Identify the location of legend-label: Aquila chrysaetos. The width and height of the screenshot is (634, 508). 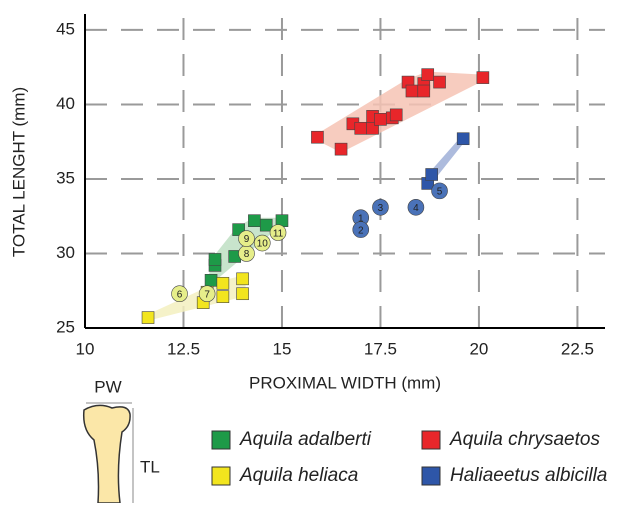
(524, 439).